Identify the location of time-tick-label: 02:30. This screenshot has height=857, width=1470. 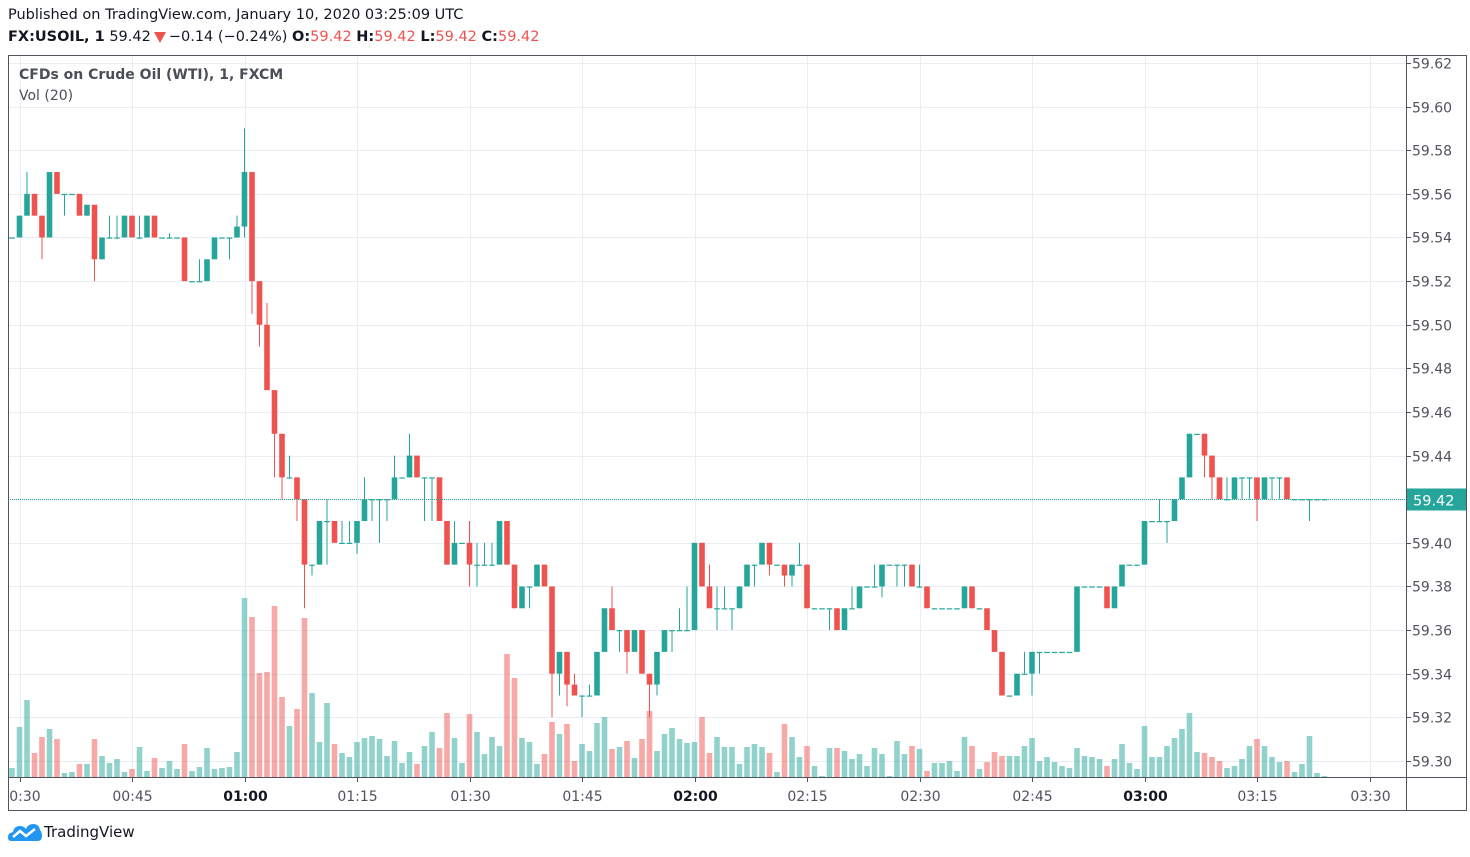
(920, 797).